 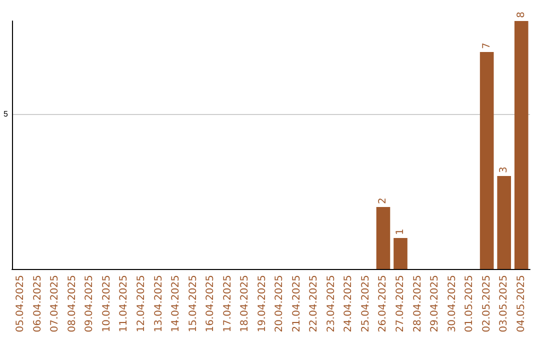 I want to click on y-tick-label: 5, so click(x=6, y=114).